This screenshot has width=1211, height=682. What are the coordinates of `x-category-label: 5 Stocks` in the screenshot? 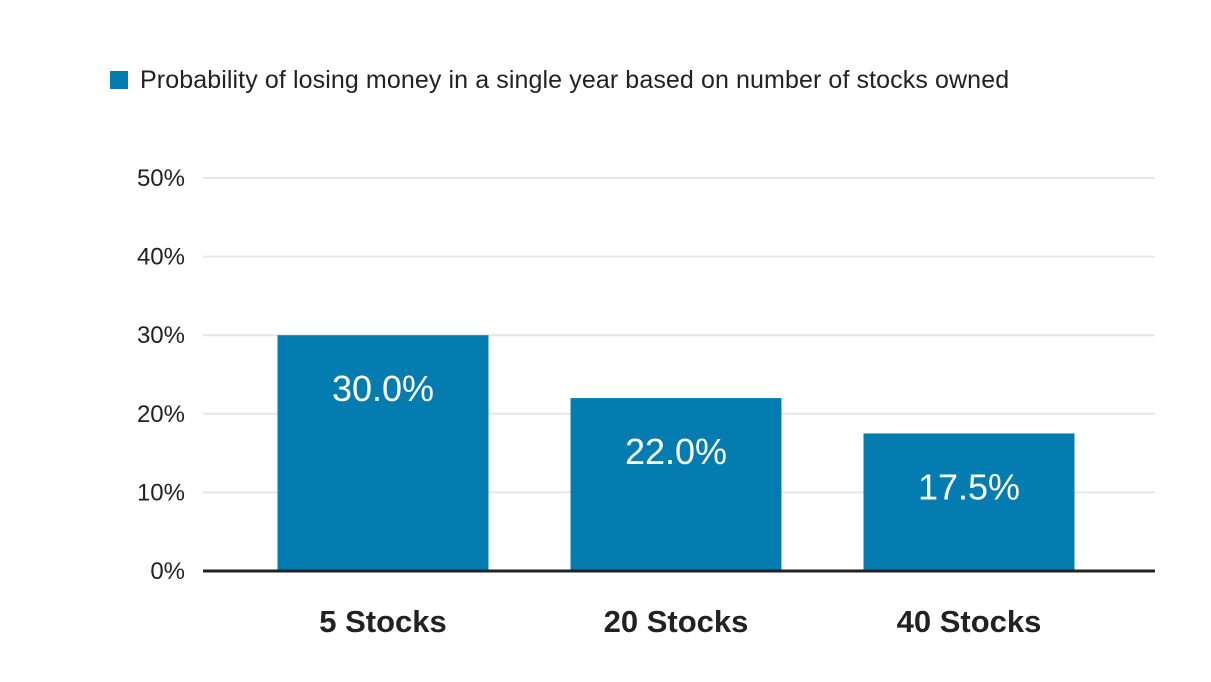 It's located at (383, 621).